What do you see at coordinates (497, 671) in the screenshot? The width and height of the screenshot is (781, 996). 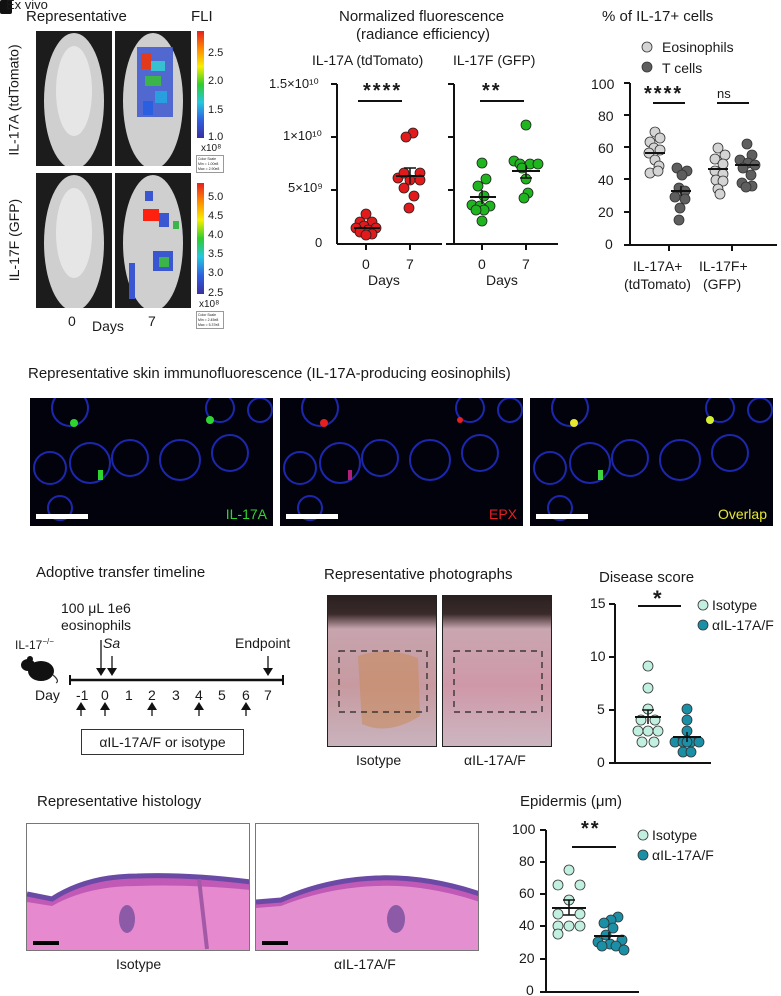 I see `photo-anti-il17` at bounding box center [497, 671].